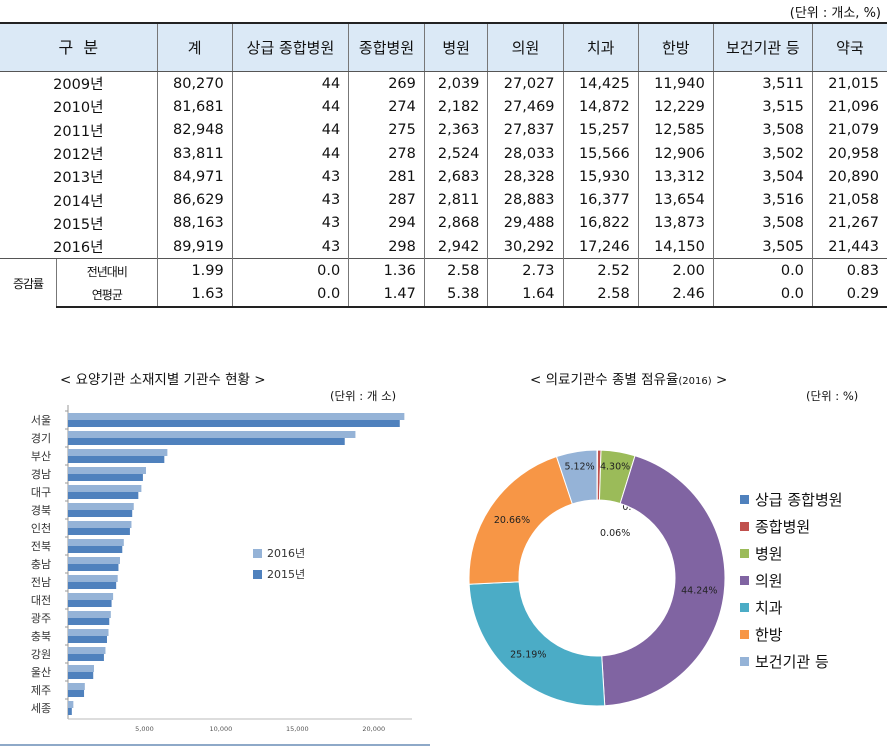  I want to click on bar-category-label: 전남, so click(41, 582).